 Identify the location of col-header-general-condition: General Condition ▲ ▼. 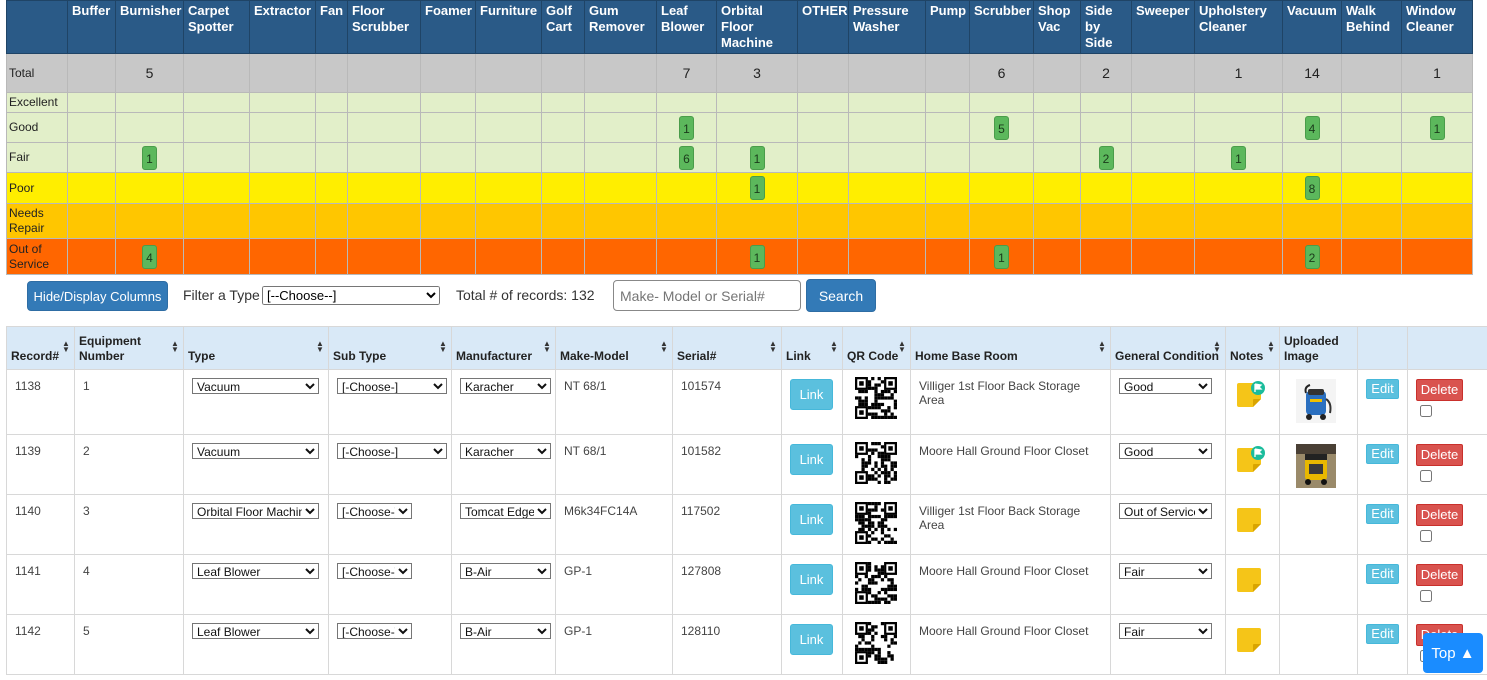
(1168, 348).